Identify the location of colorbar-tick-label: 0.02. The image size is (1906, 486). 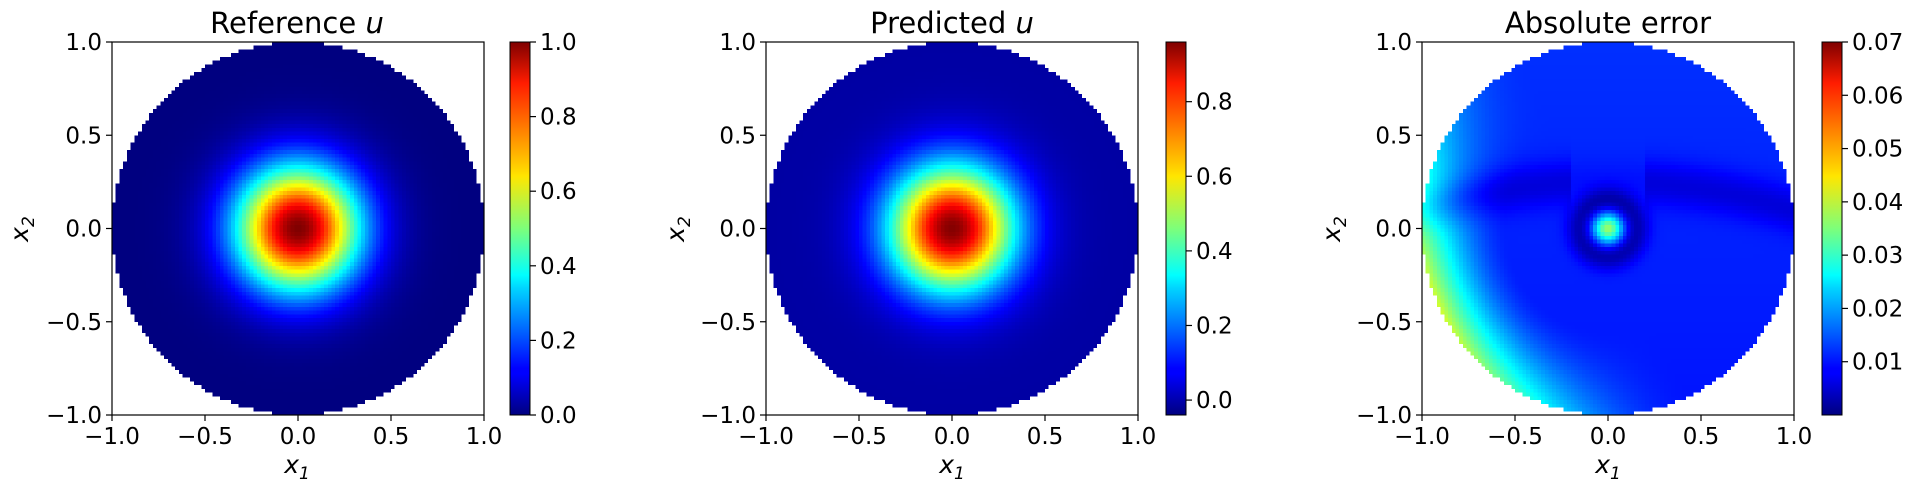
(1877, 309).